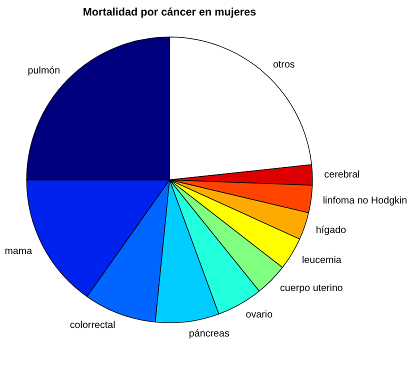 The height and width of the screenshot is (370, 412). What do you see at coordinates (44, 70) in the screenshot?
I see `slice-label: pulmón` at bounding box center [44, 70].